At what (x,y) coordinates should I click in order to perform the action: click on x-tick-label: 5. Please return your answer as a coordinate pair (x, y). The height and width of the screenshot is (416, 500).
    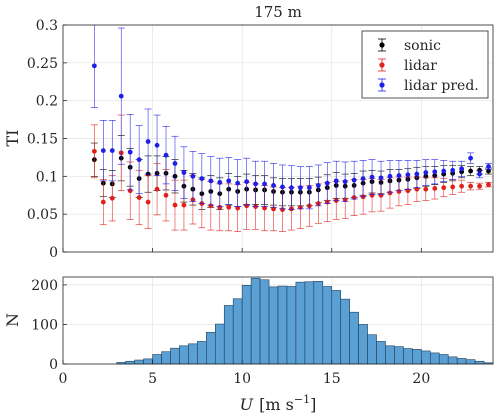
    Looking at the image, I should click on (152, 379).